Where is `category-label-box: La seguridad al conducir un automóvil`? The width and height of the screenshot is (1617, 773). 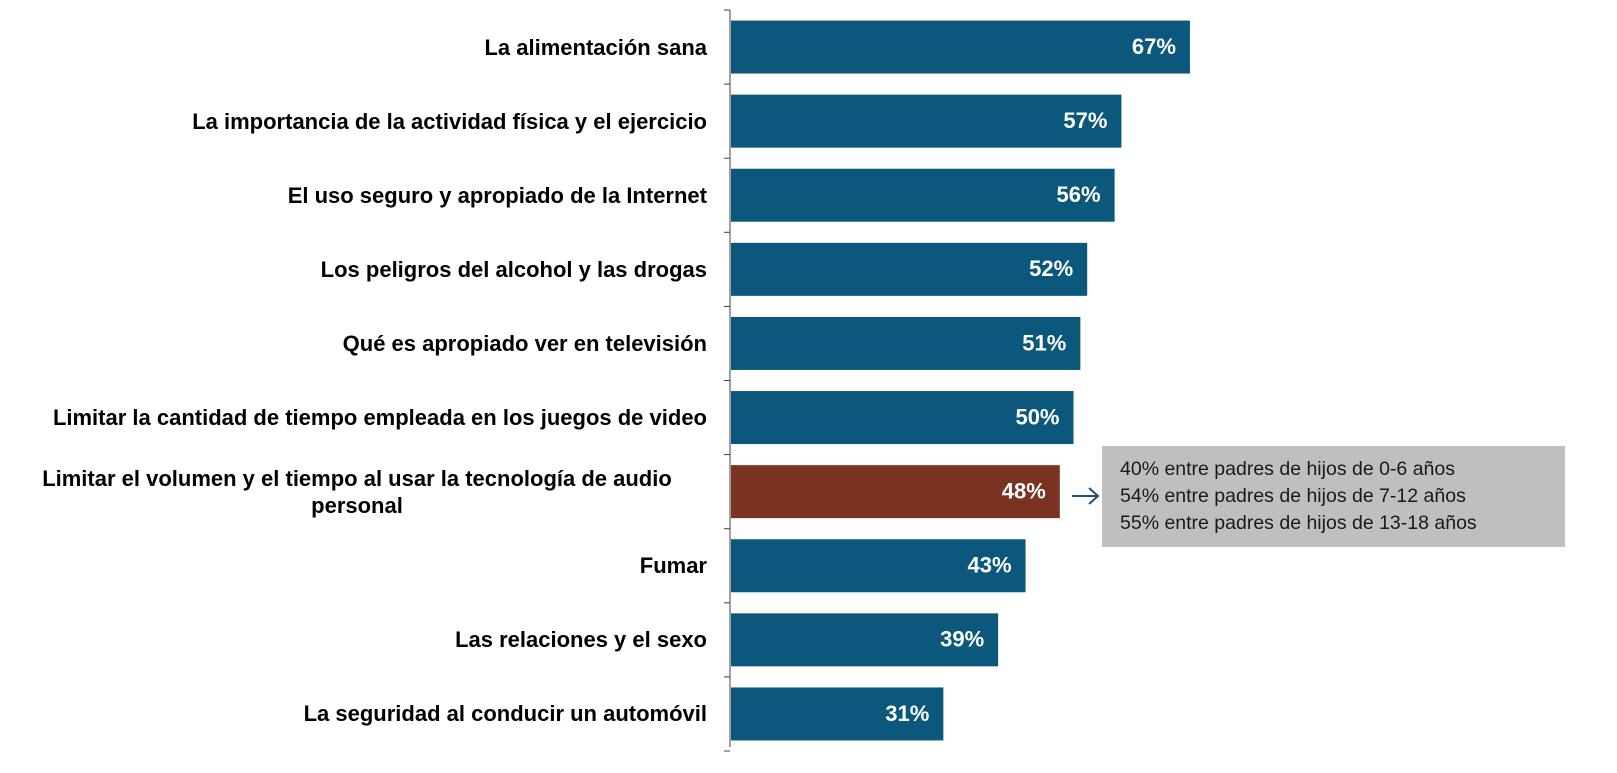 category-label-box: La seguridad al conducir un automóvil is located at coordinates (357, 714).